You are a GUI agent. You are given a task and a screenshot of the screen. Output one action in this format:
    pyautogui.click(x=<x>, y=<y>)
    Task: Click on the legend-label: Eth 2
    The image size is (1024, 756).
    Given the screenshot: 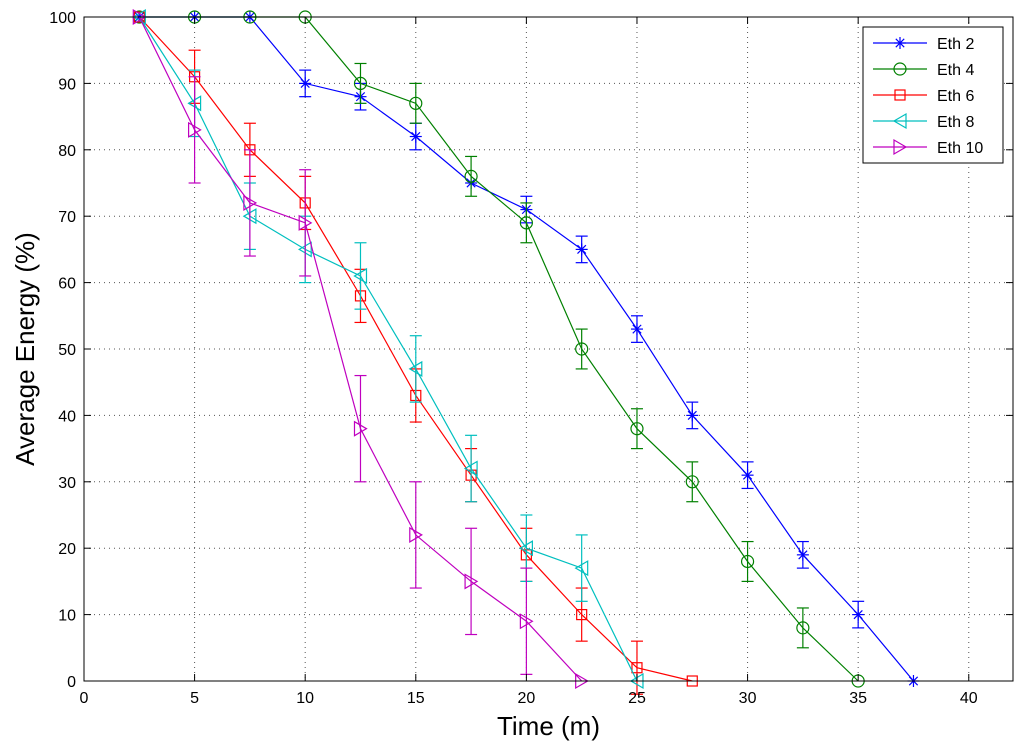 What is the action you would take?
    pyautogui.click(x=955, y=44)
    